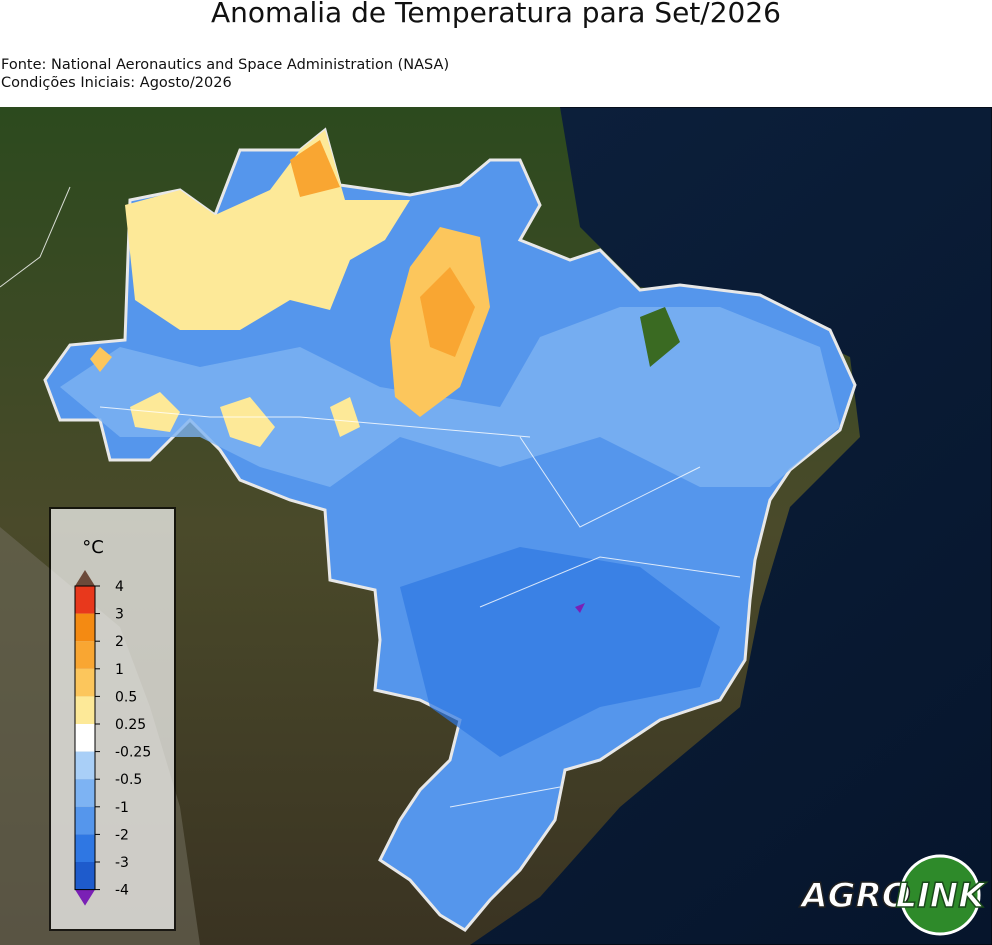 The image size is (992, 945). What do you see at coordinates (122, 863) in the screenshot?
I see `colorbar-tick-label: -3` at bounding box center [122, 863].